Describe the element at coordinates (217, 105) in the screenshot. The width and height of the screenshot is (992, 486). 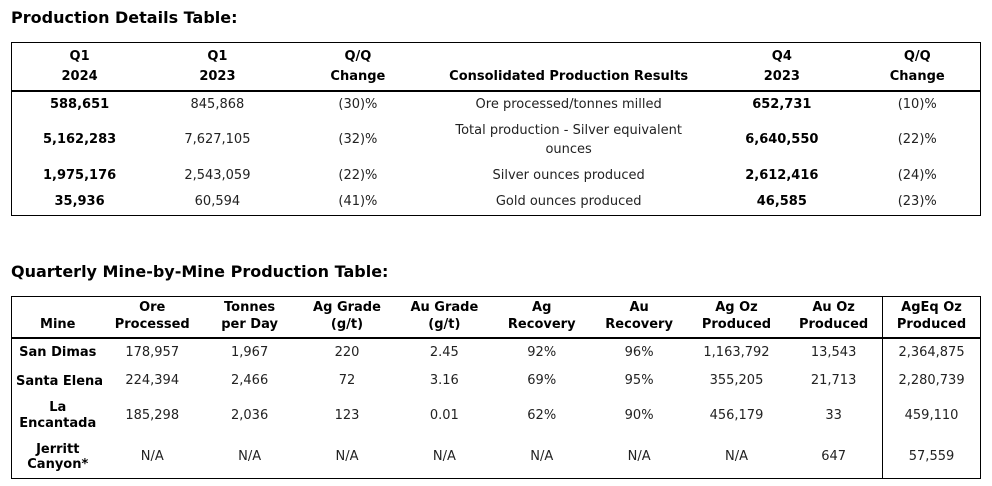
I see `q1-2023-value: 845,868` at that location.